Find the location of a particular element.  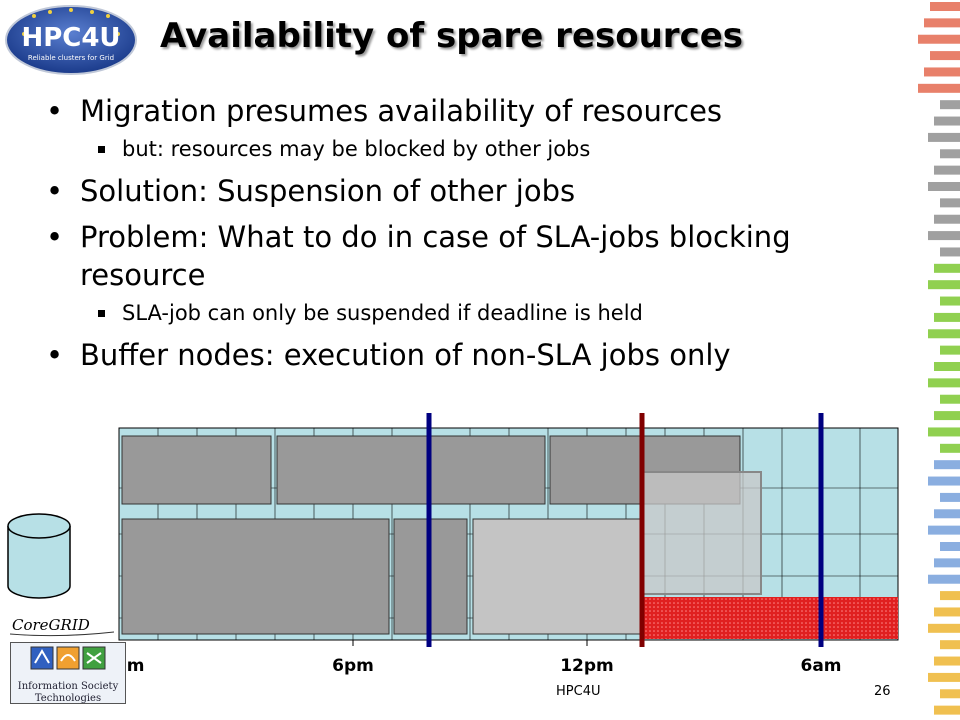

footer-text: HPC4U is located at coordinates (578, 691).